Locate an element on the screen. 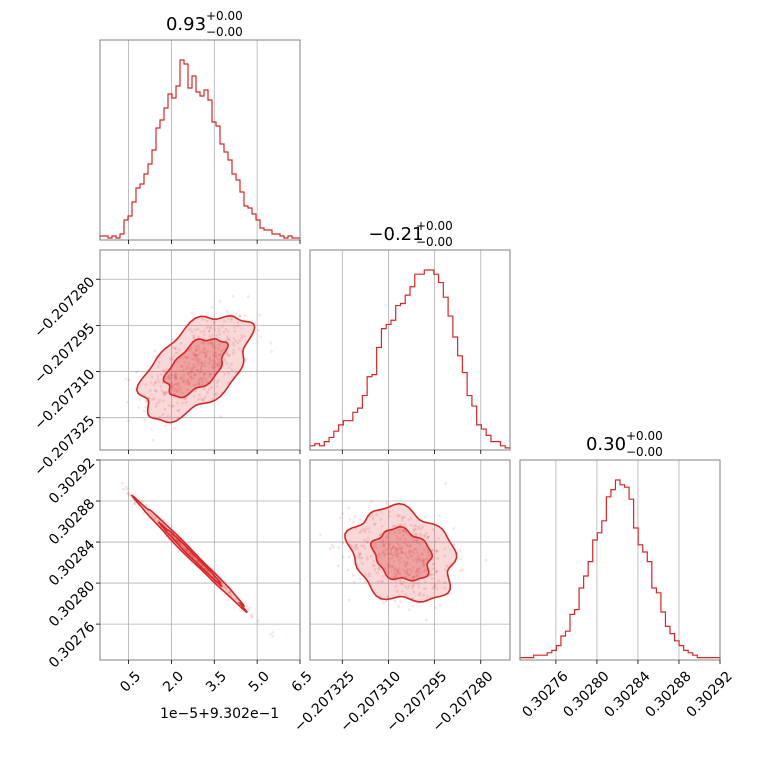 Image resolution: width=760 pixels, height=760 pixels. density-contour-inner is located at coordinates (190, 554).